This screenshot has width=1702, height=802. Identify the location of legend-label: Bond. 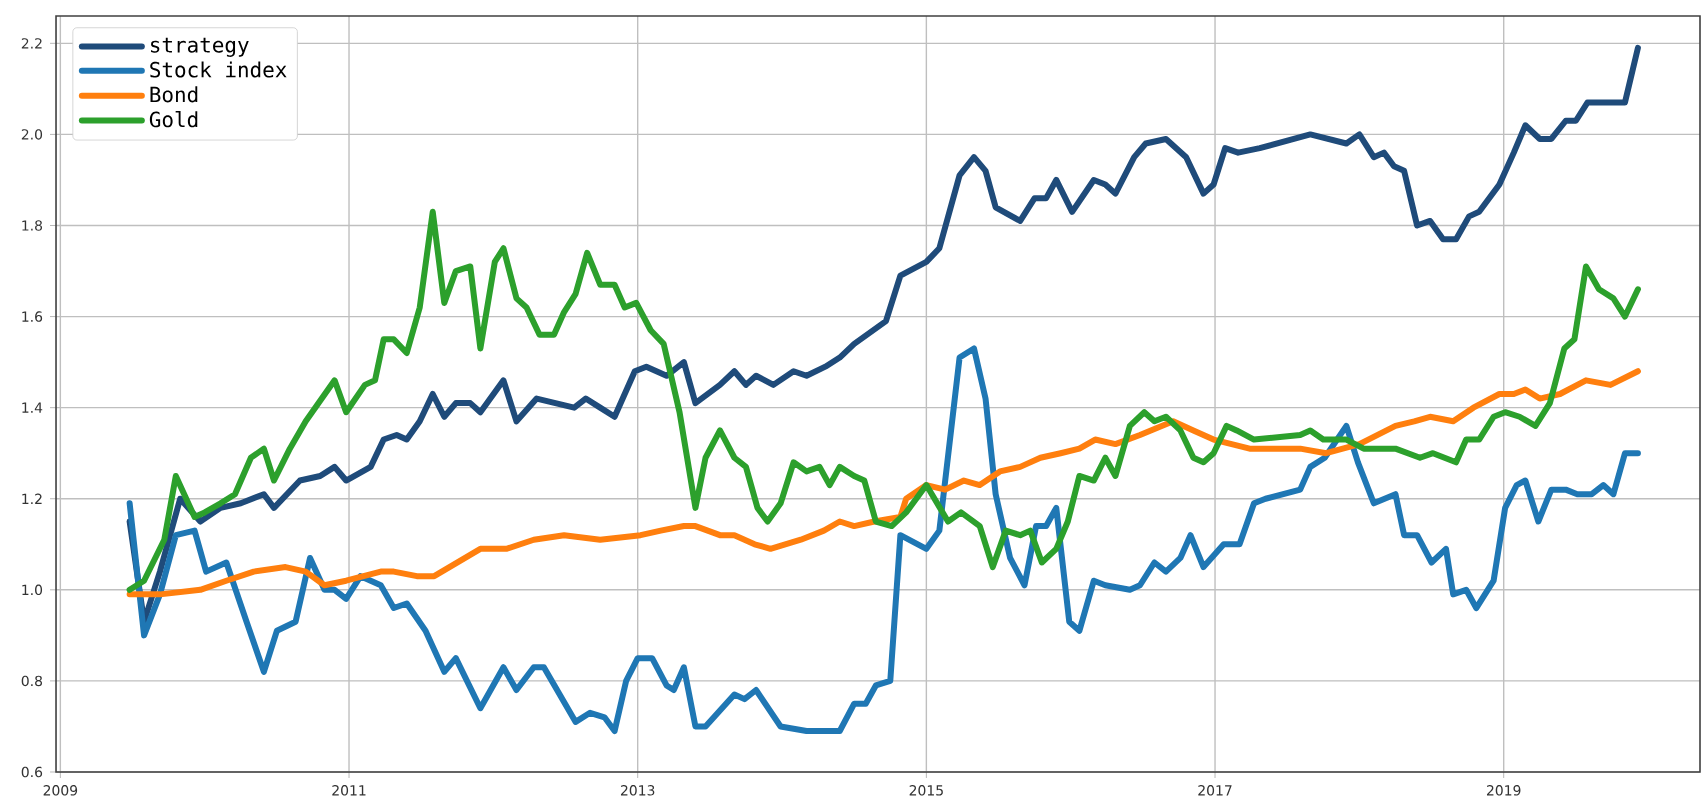
(174, 94).